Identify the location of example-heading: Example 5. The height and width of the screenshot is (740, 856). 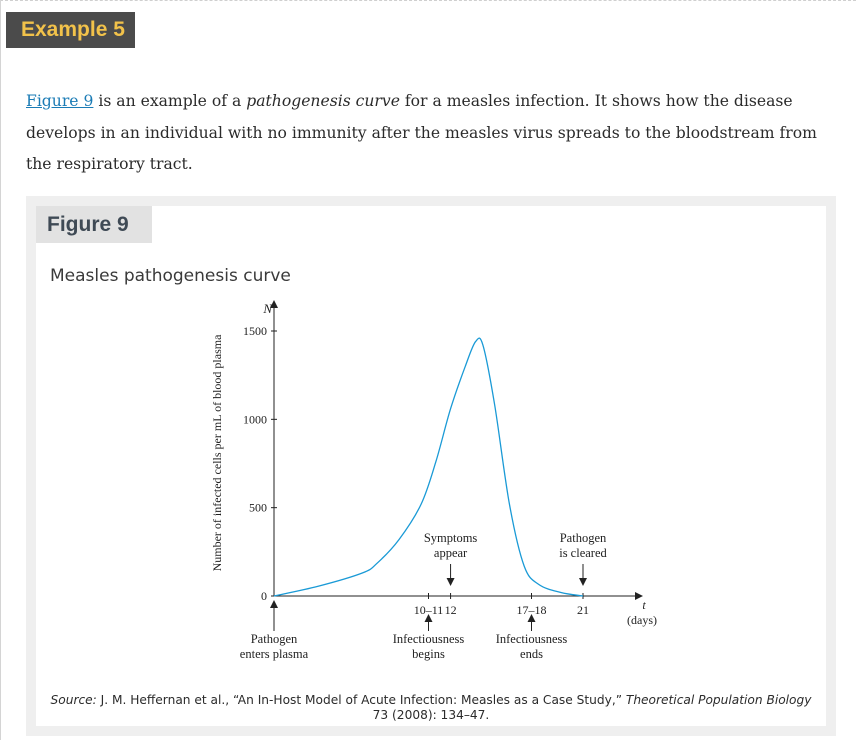
(70, 30).